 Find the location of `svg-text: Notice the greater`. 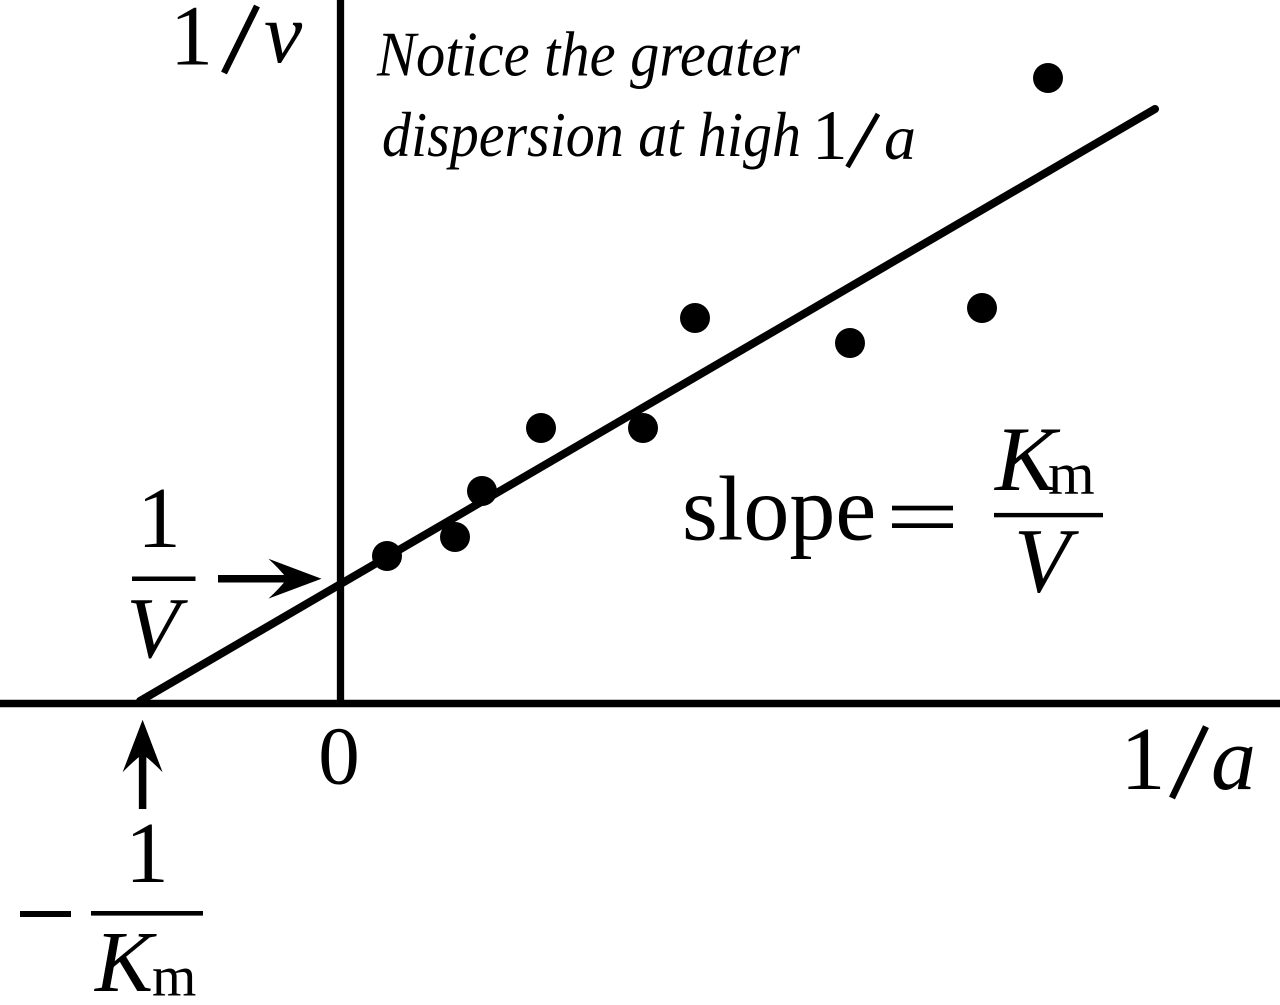

svg-text: Notice the greater is located at coordinates (588, 54).